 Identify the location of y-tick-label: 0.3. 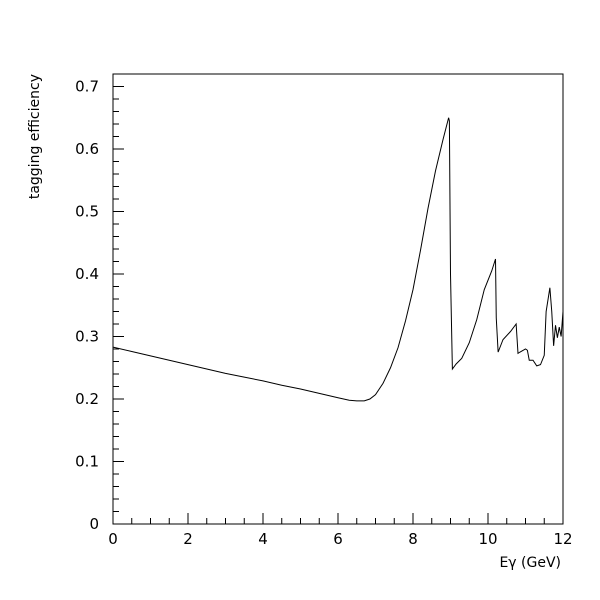
(87, 337).